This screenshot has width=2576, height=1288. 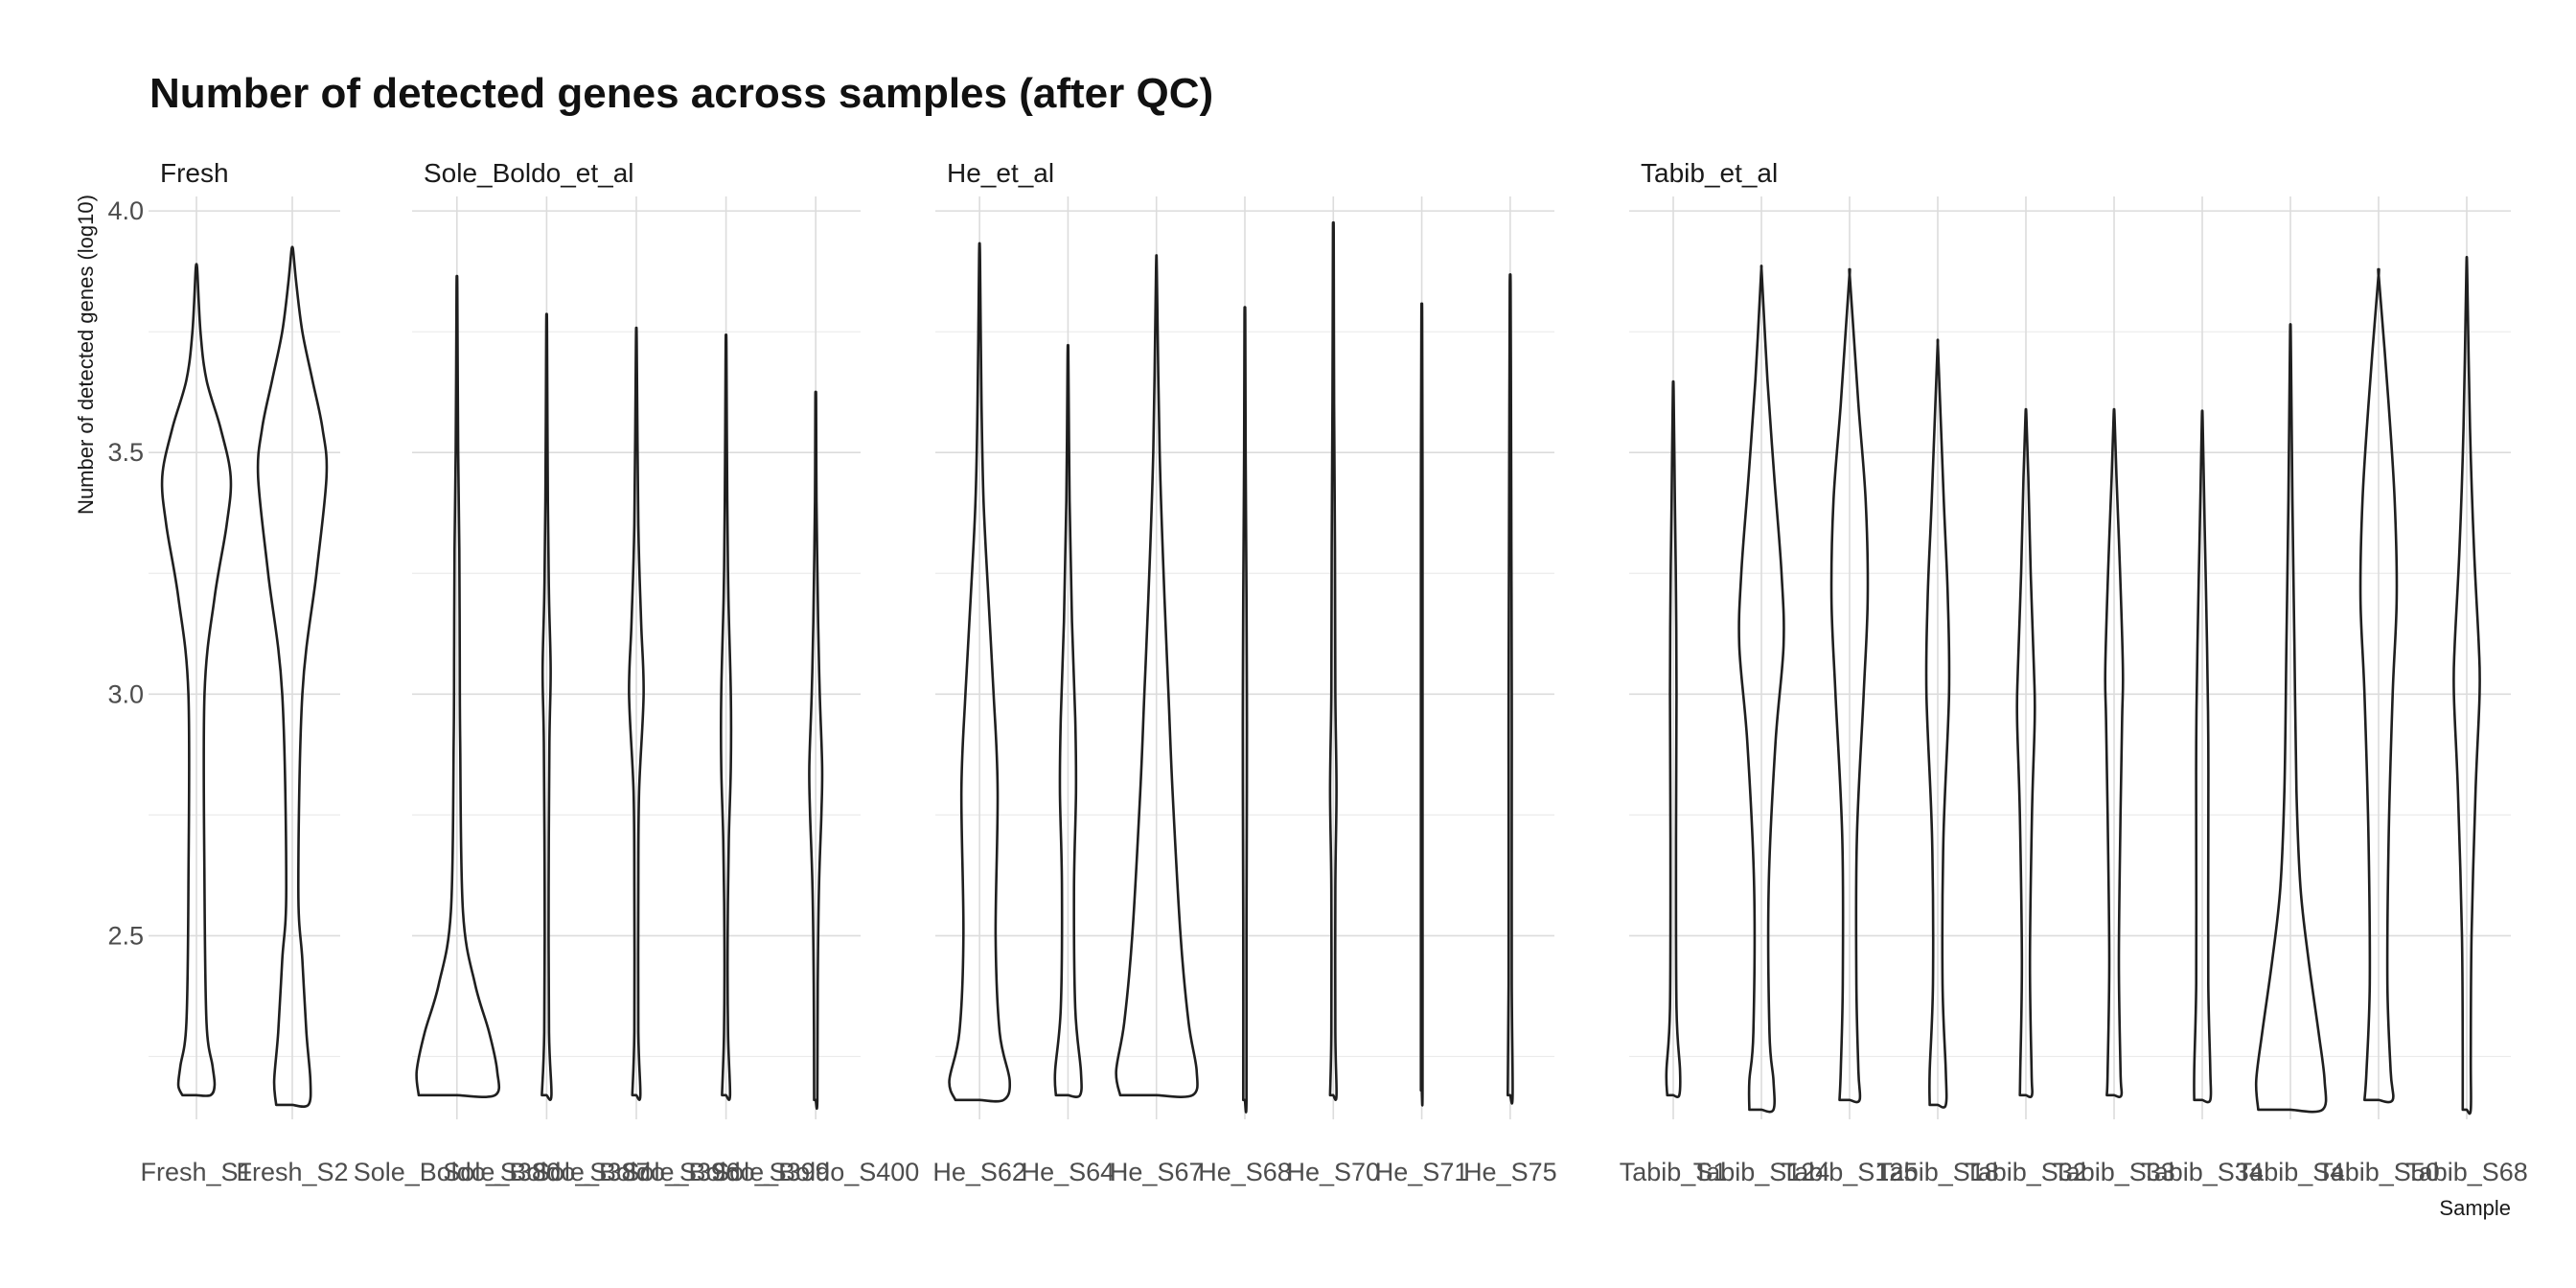 What do you see at coordinates (2026, 1172) in the screenshot?
I see `x-tick-label: Tabib_S32` at bounding box center [2026, 1172].